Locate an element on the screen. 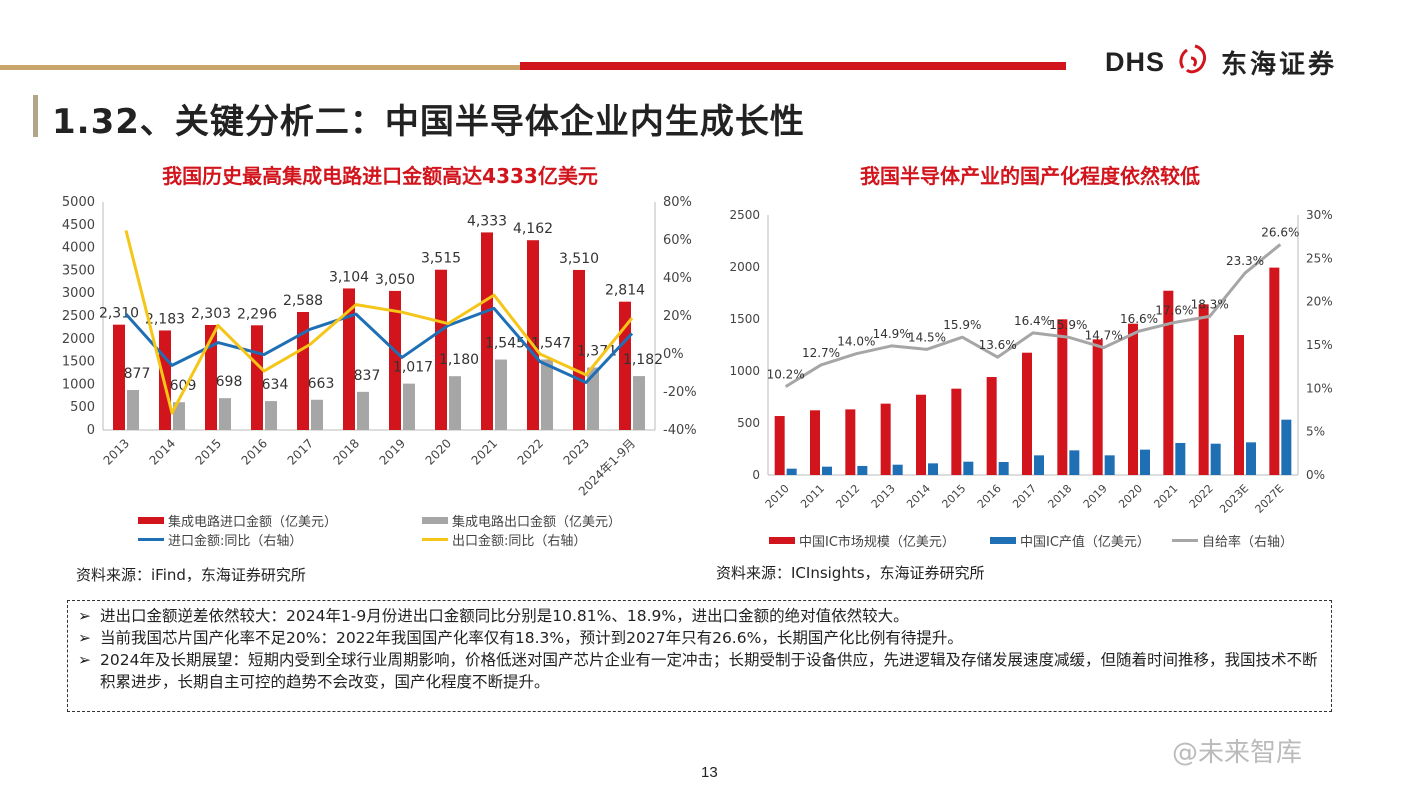 This screenshot has height=800, width=1422. x-tick-label: 2012 is located at coordinates (847, 496).